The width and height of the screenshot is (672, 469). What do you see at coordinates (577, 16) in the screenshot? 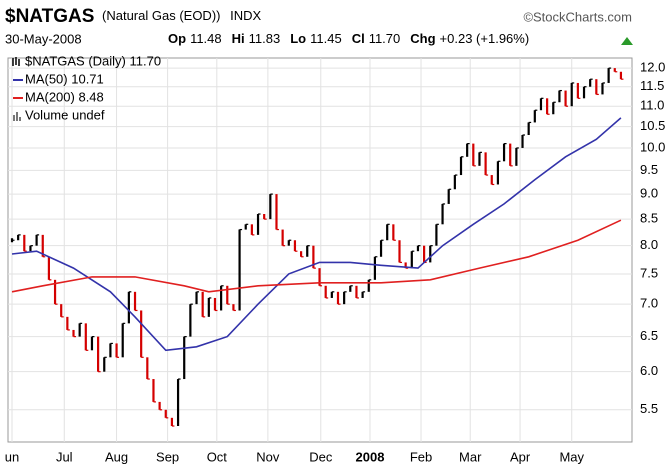
I see `copyright: ©StockCharts.com` at bounding box center [577, 16].